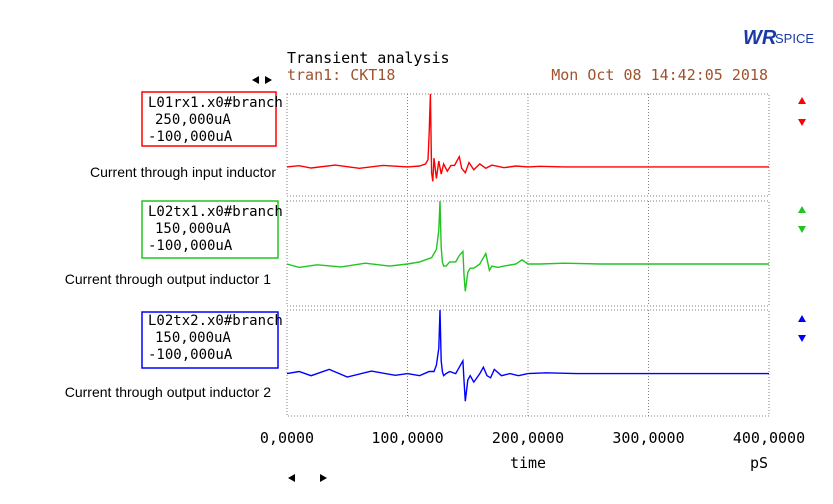 Image resolution: width=833 pixels, height=504 pixels. Describe the element at coordinates (215, 321) in the screenshot. I see `series-name-3: L02tx2.x0#branch` at that location.